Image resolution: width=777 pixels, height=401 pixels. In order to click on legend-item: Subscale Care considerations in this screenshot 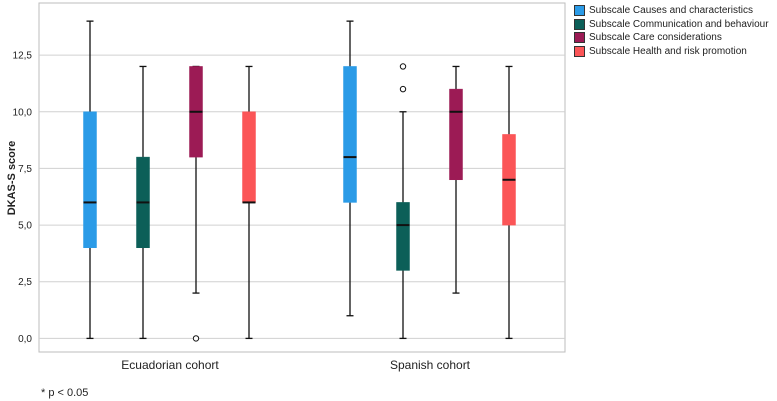, I will do `click(671, 38)`.